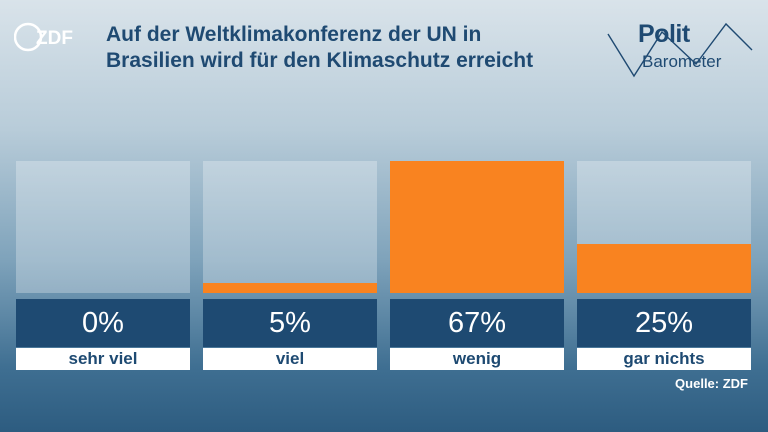 The width and height of the screenshot is (768, 432). What do you see at coordinates (103, 359) in the screenshot?
I see `category-label: sehr viel` at bounding box center [103, 359].